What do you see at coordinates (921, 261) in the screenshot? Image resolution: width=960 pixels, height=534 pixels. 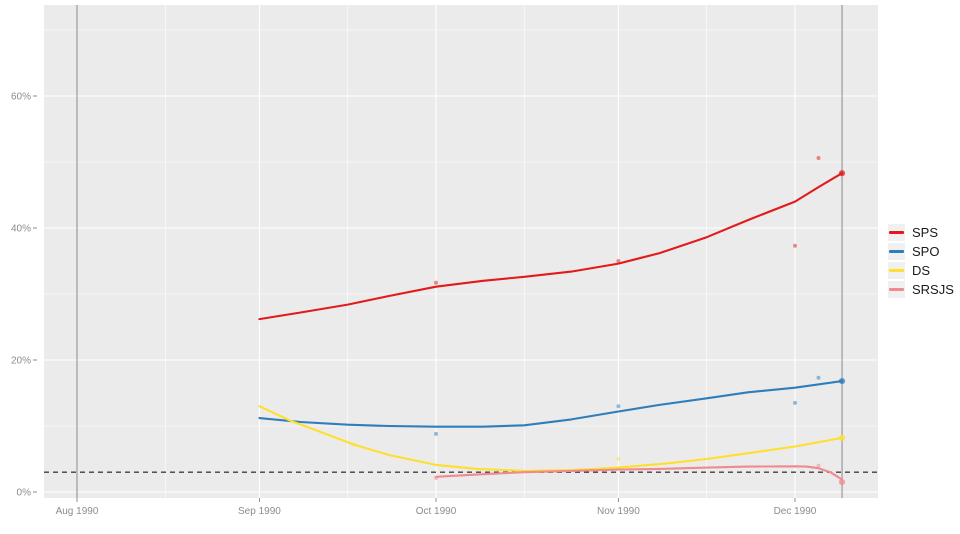 I see `legend: SPS SPO DS SRSJS` at bounding box center [921, 261].